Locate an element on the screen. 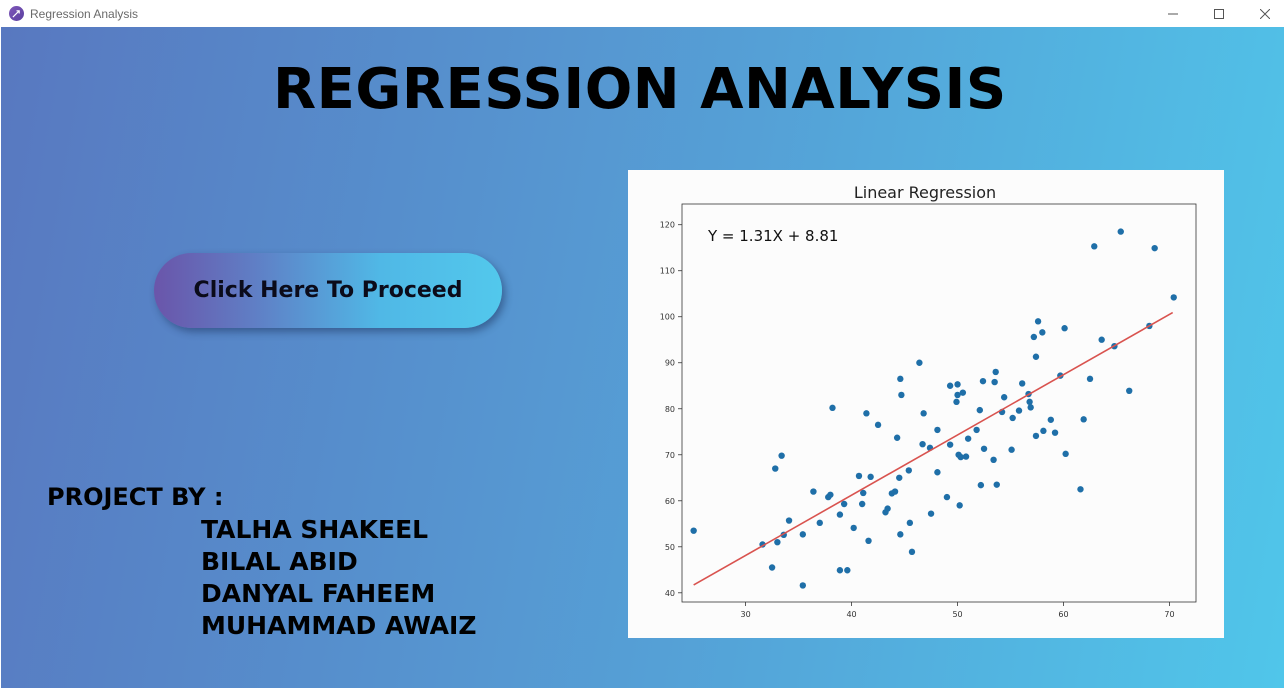  close-icon is located at coordinates (1265, 13).